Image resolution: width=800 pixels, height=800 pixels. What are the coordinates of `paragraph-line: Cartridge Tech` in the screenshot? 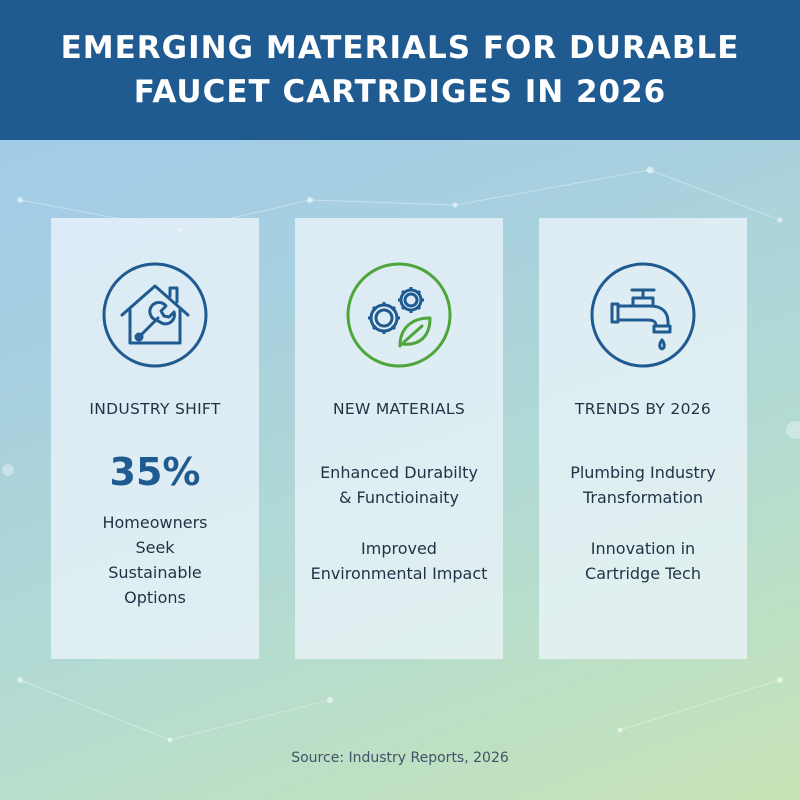 It's located at (643, 573).